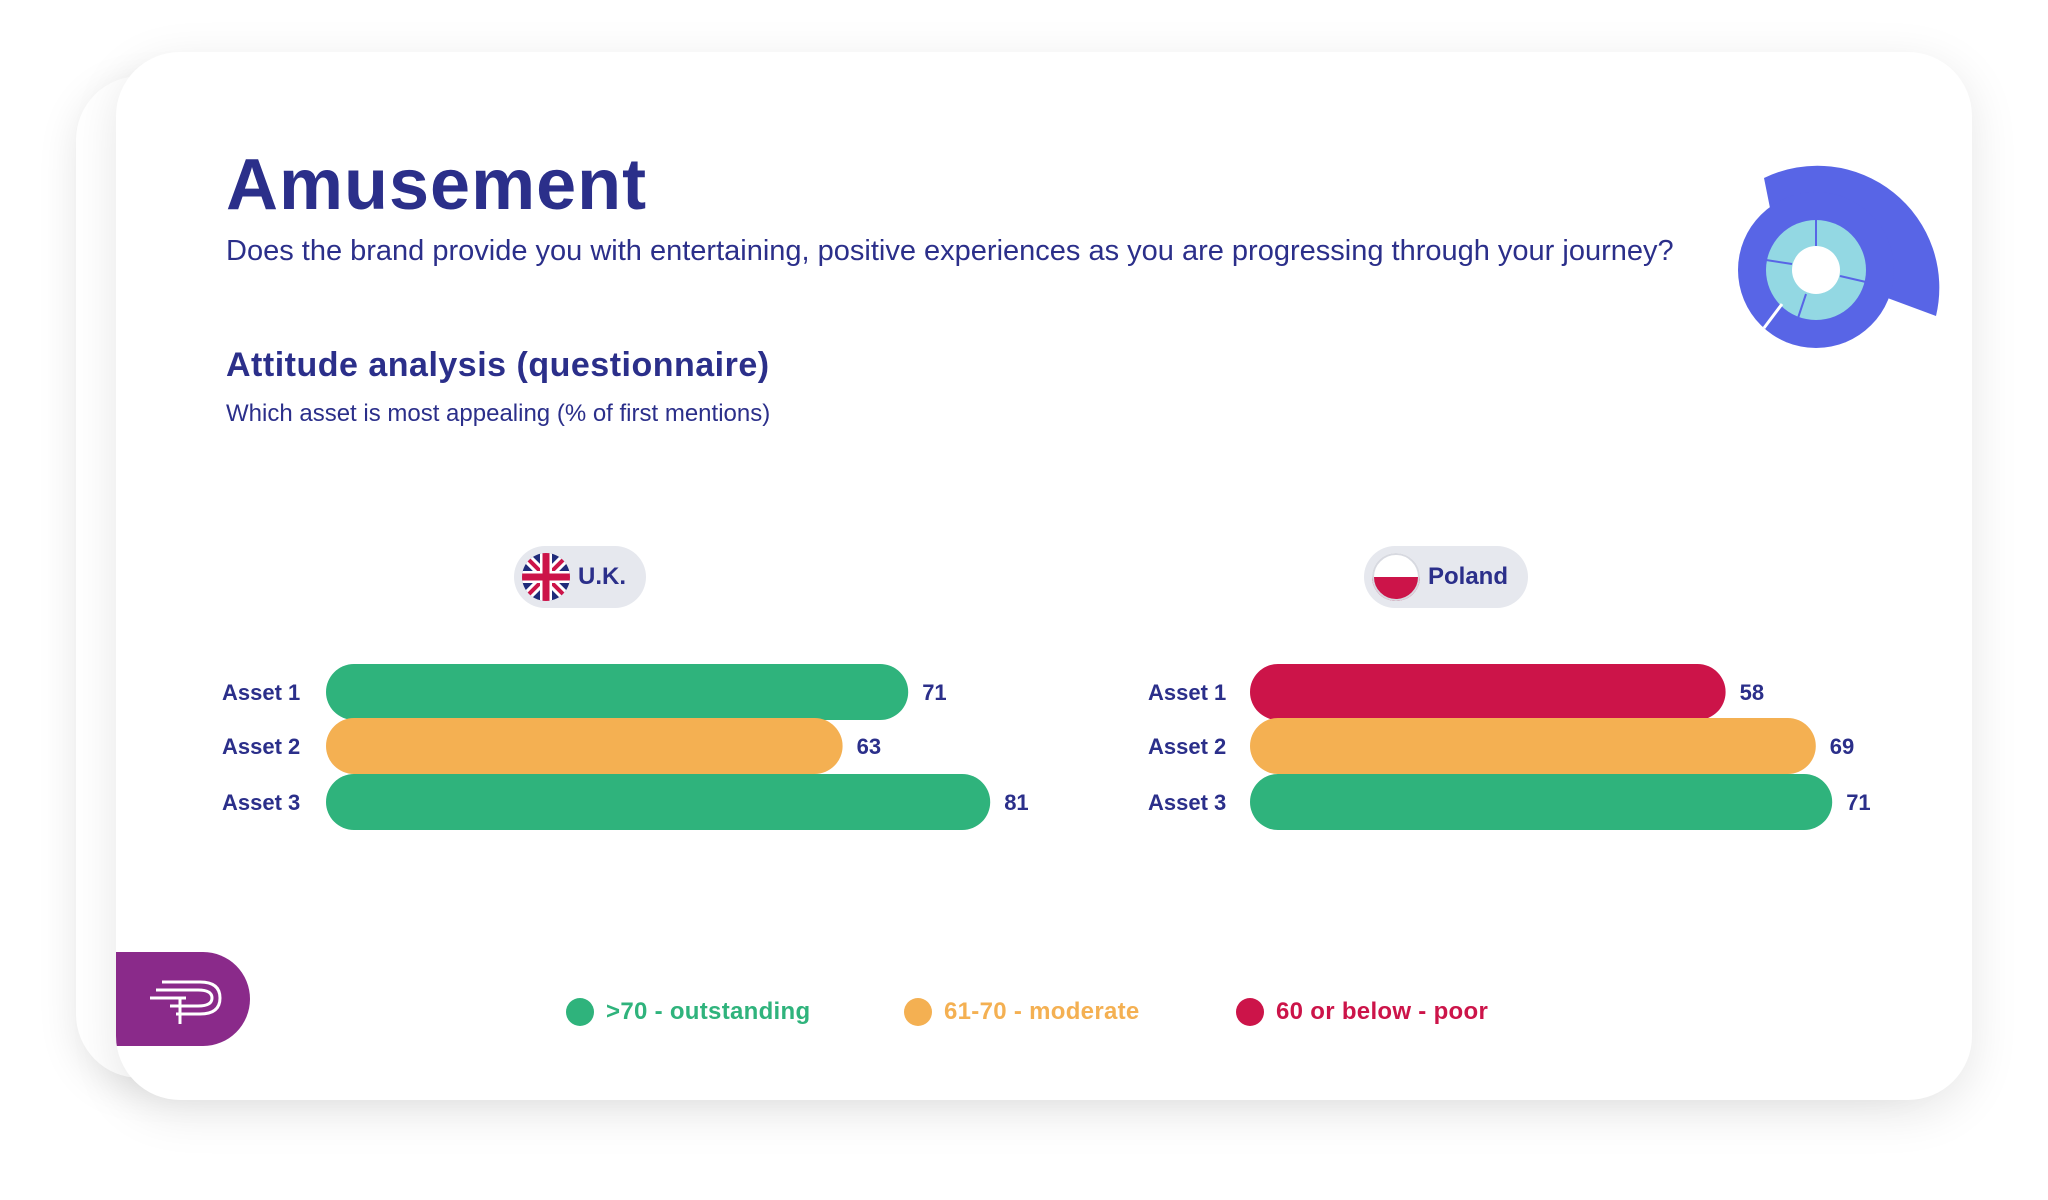 Image resolution: width=2048 pixels, height=1200 pixels. I want to click on uk-category-label: Asset 3, so click(261, 802).